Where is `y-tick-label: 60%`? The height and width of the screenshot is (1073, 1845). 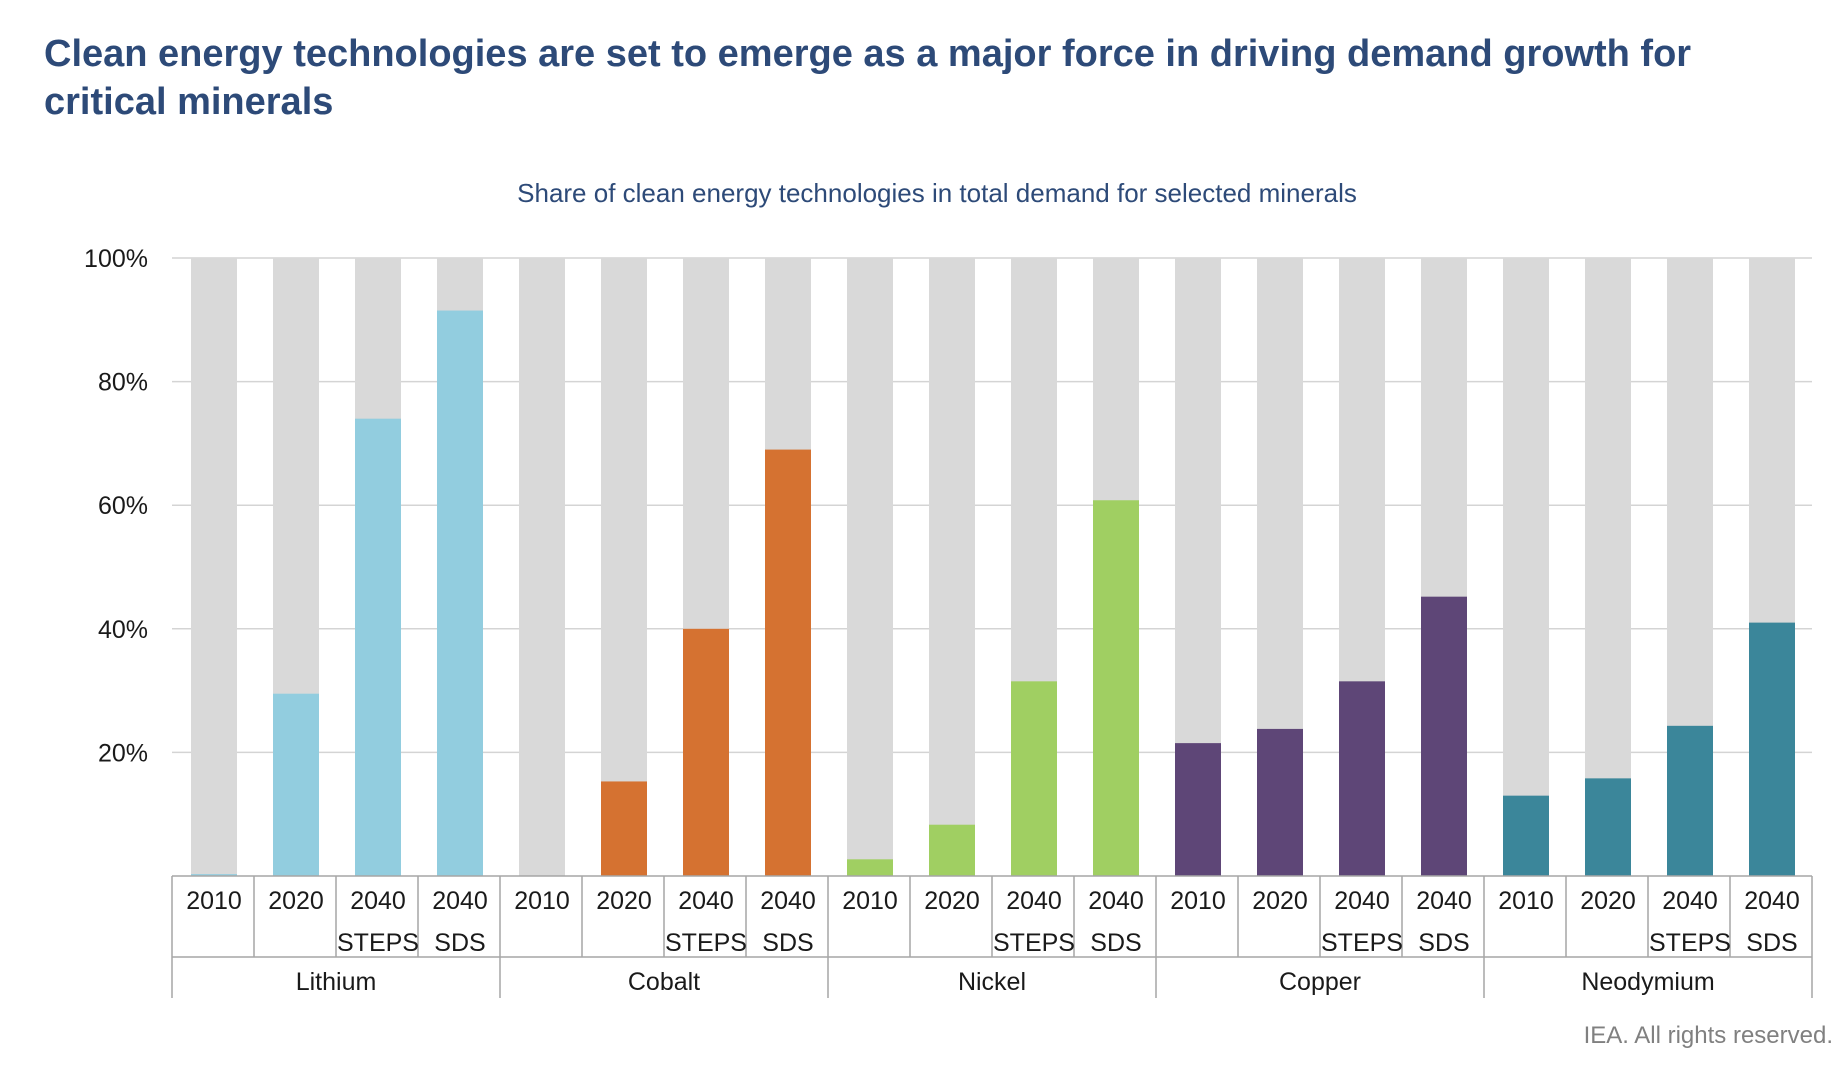
y-tick-label: 60% is located at coordinates (123, 506).